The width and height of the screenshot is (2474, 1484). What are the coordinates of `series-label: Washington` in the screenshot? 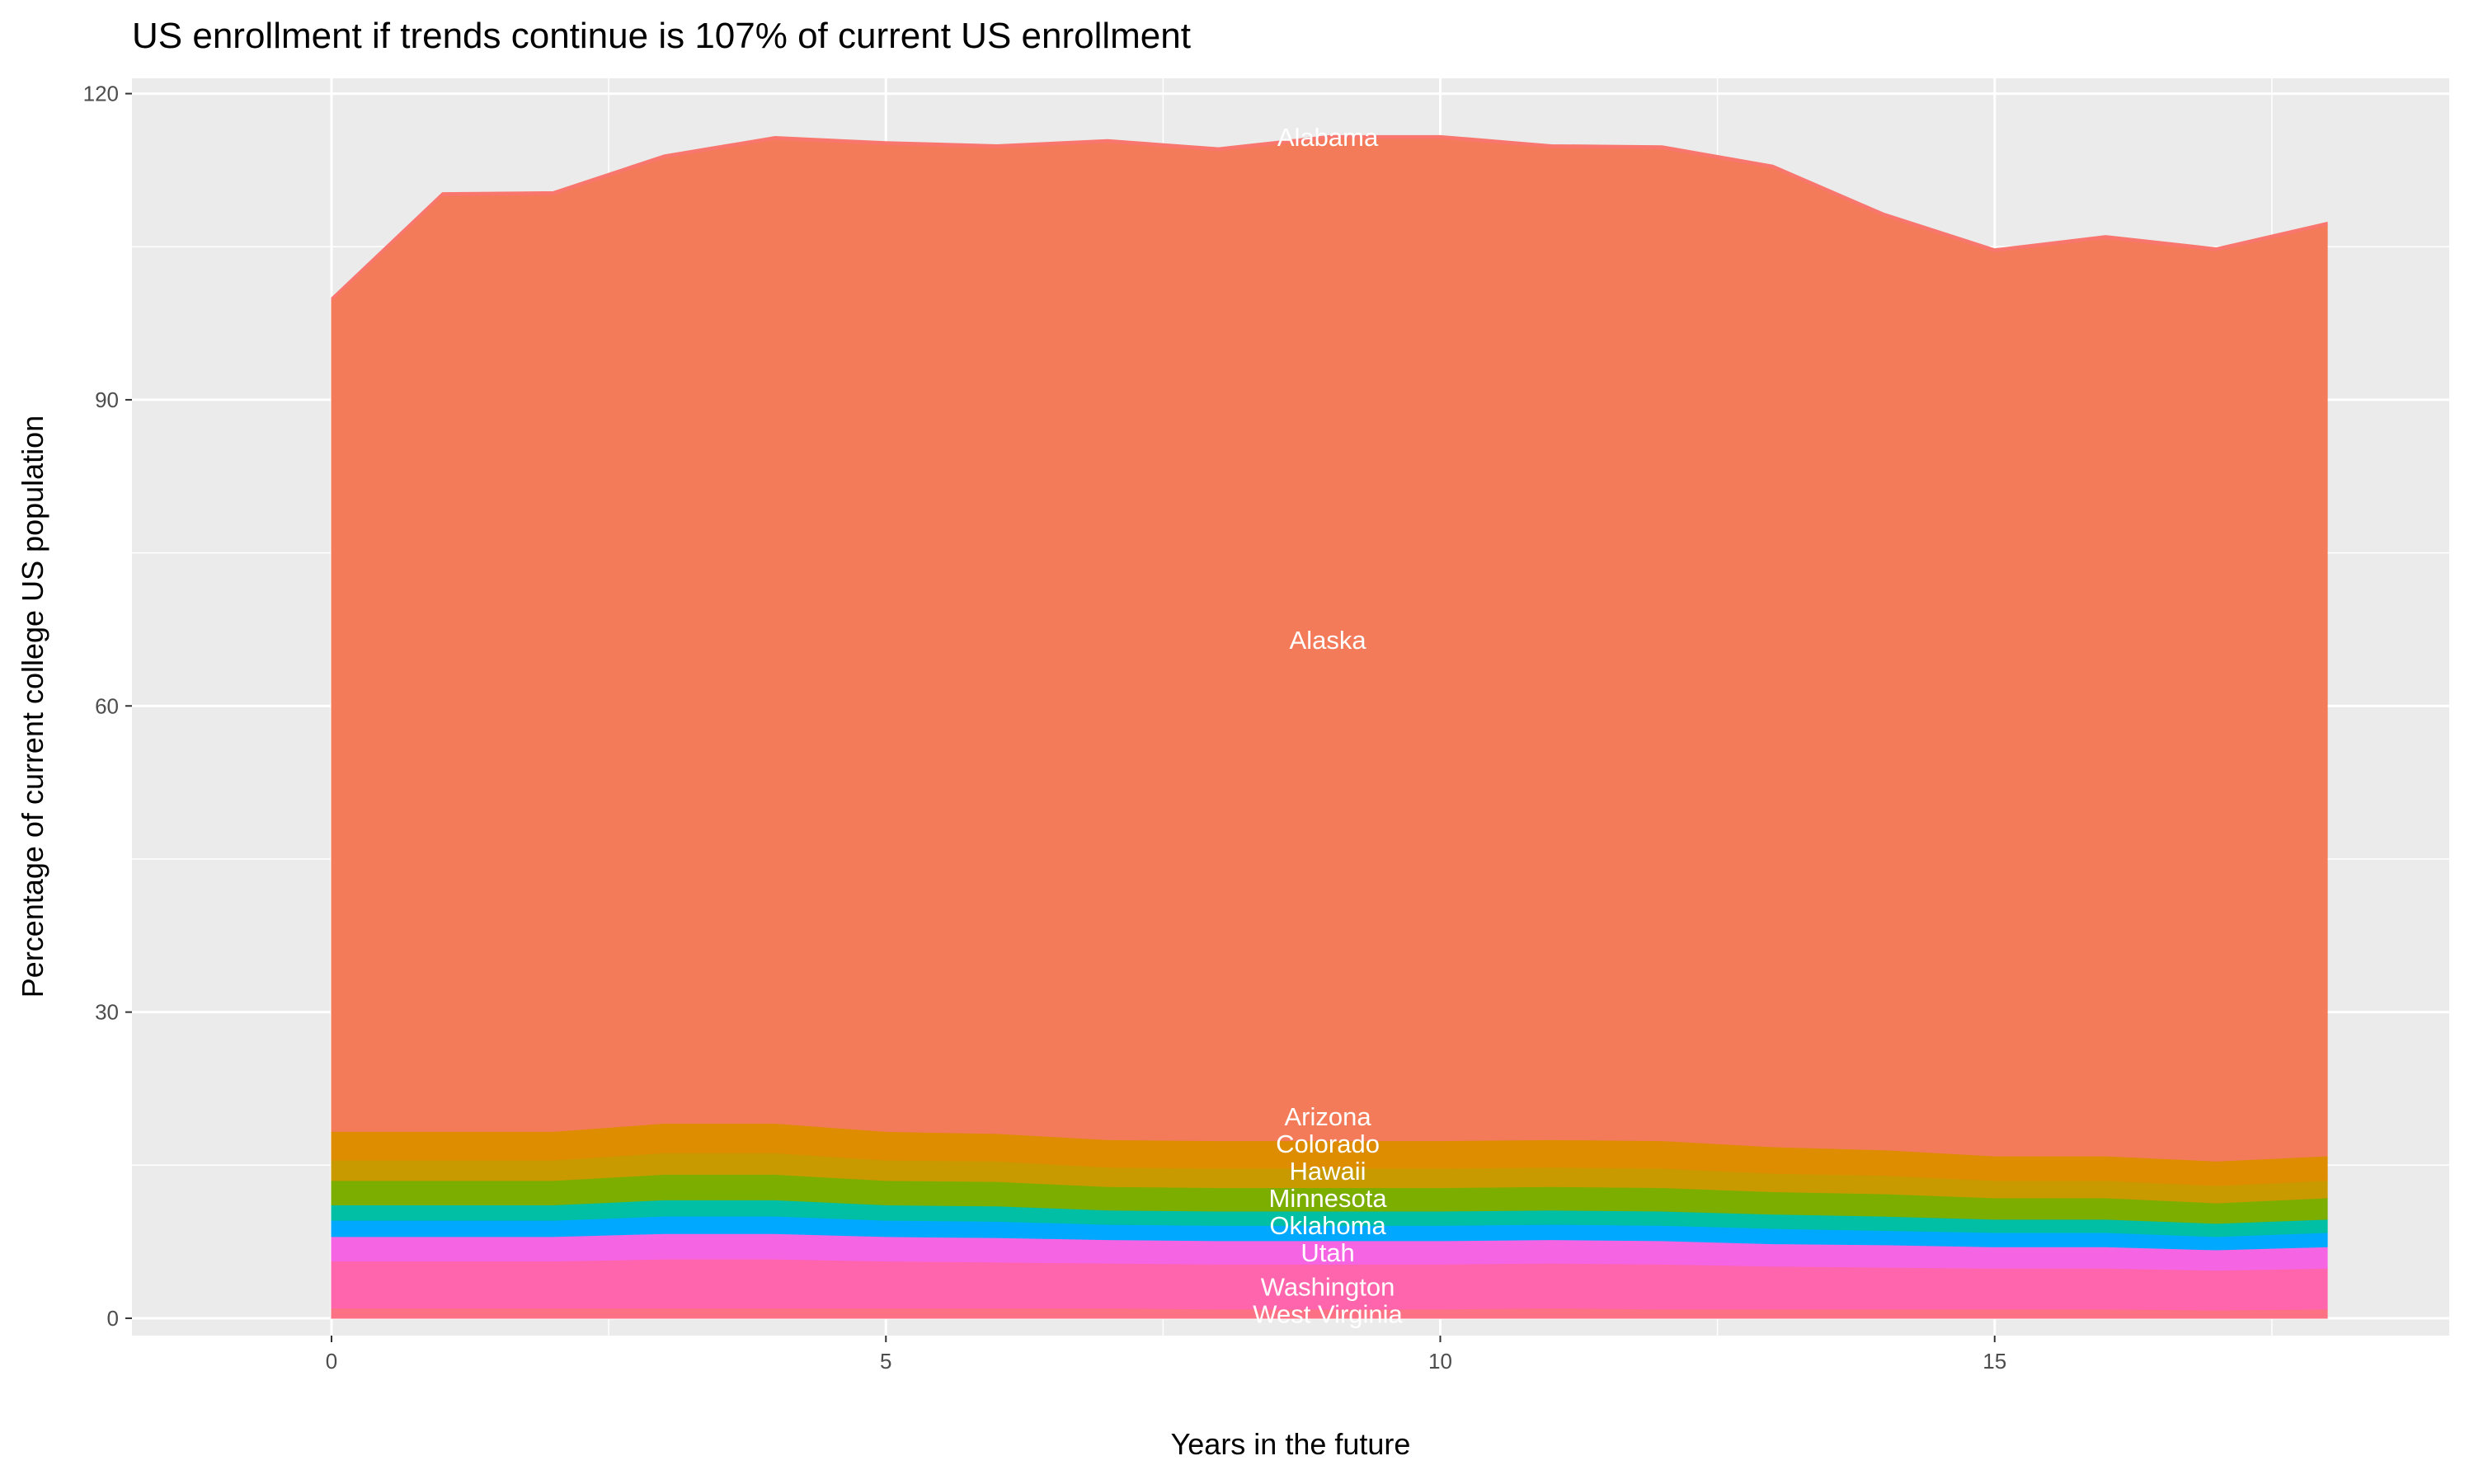 It's located at (1328, 1286).